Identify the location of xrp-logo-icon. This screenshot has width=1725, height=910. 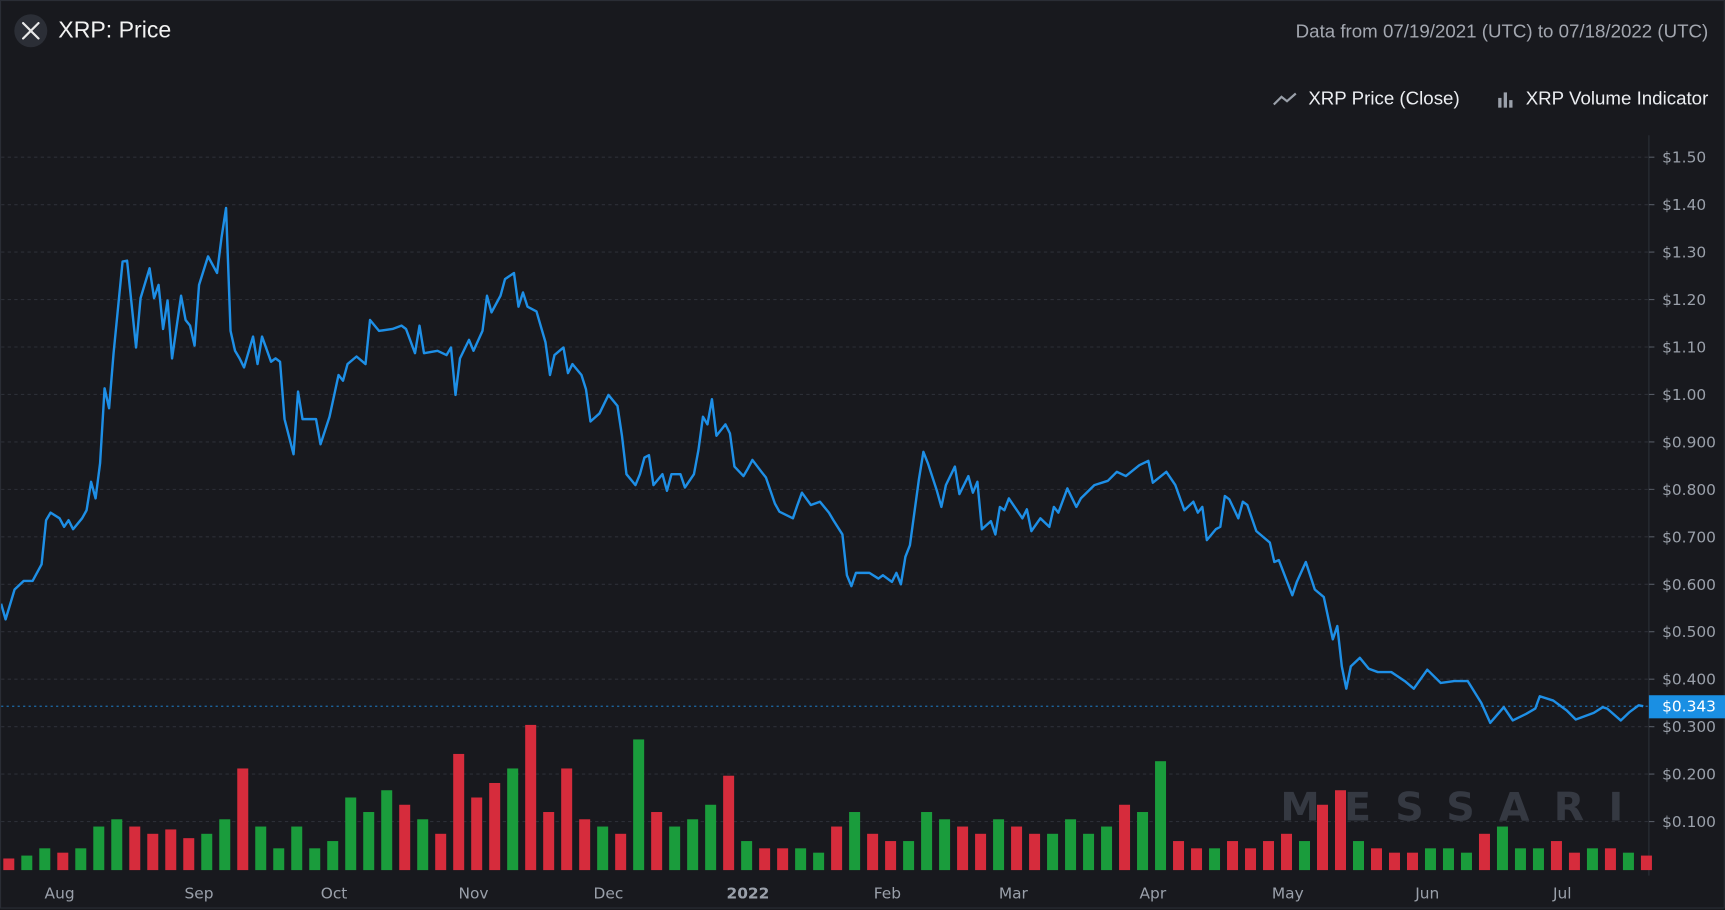
(31, 31).